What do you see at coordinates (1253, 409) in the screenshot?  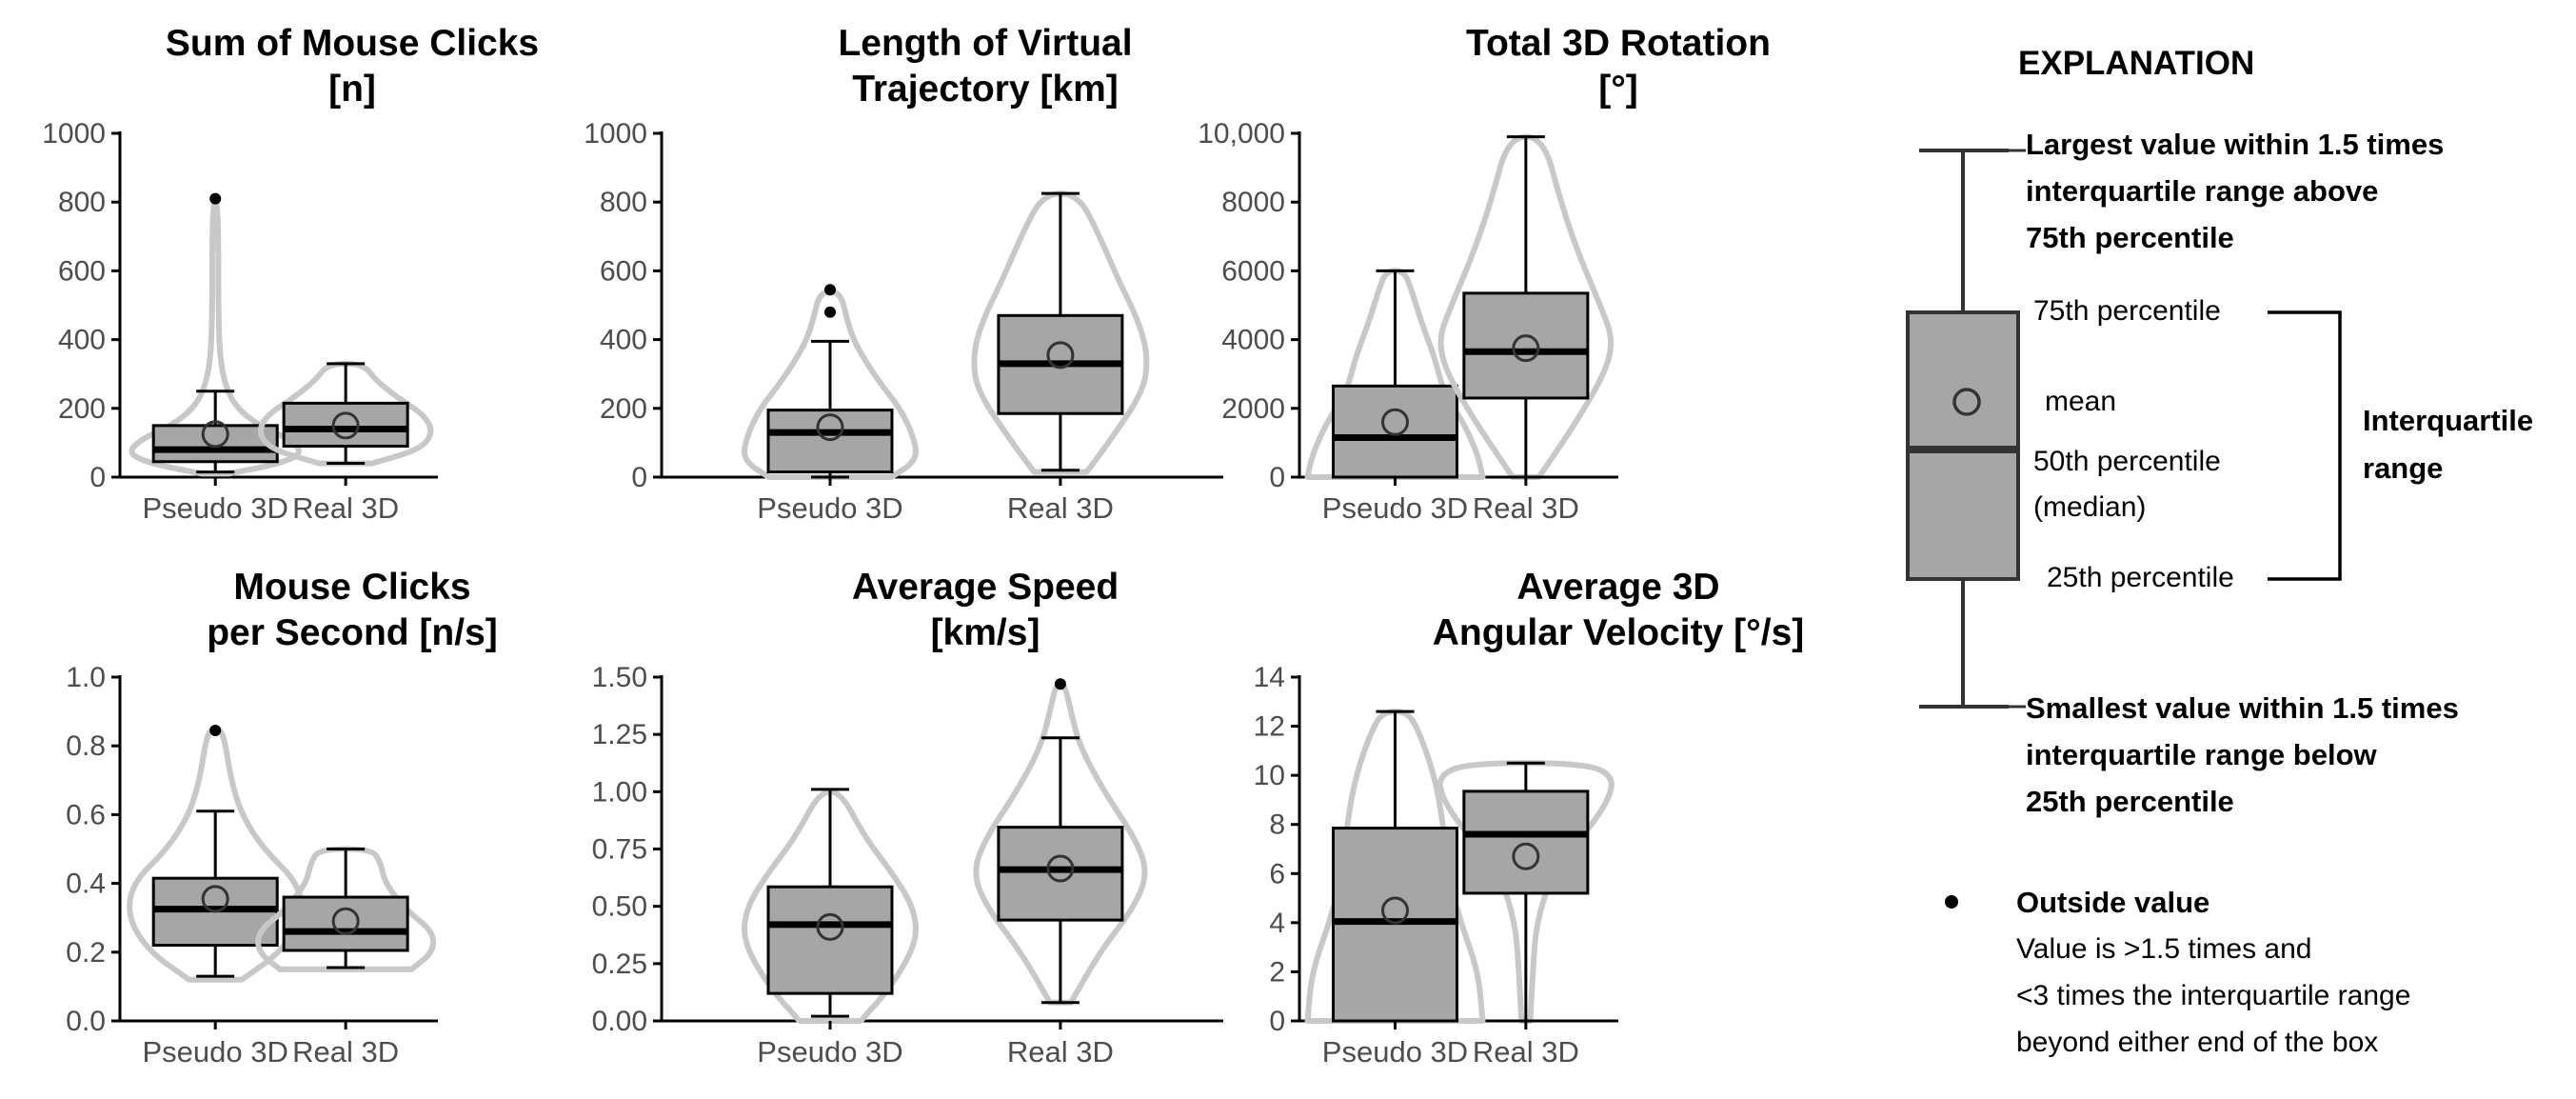 I see `y-tick-label: 2000` at bounding box center [1253, 409].